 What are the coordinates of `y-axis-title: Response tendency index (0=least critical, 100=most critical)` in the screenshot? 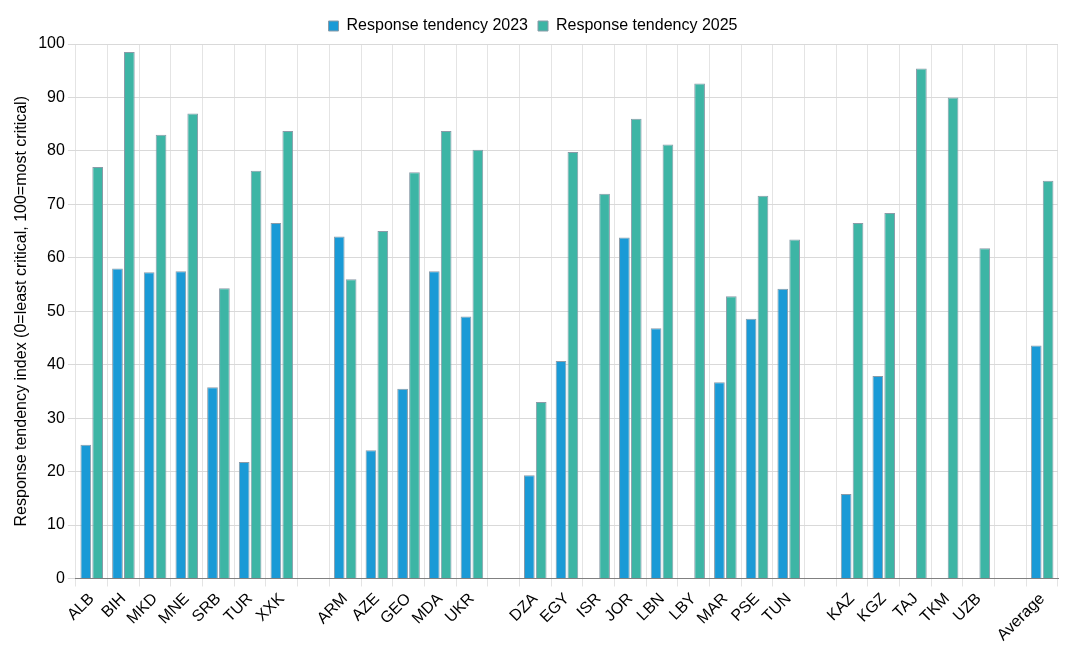 It's located at (21, 311).